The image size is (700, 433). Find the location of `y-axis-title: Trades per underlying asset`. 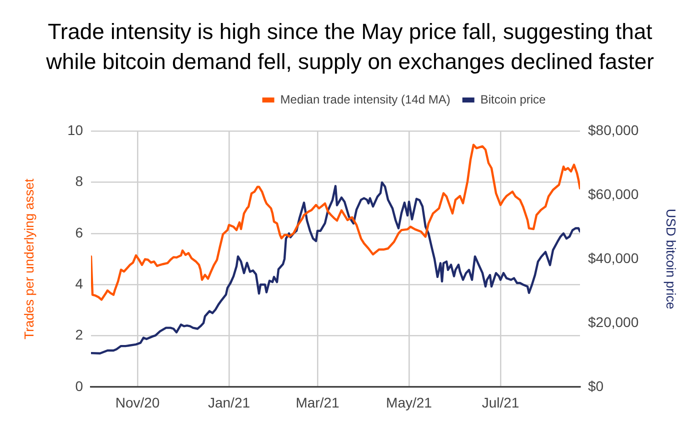

y-axis-title: Trades per underlying asset is located at coordinates (28, 259).